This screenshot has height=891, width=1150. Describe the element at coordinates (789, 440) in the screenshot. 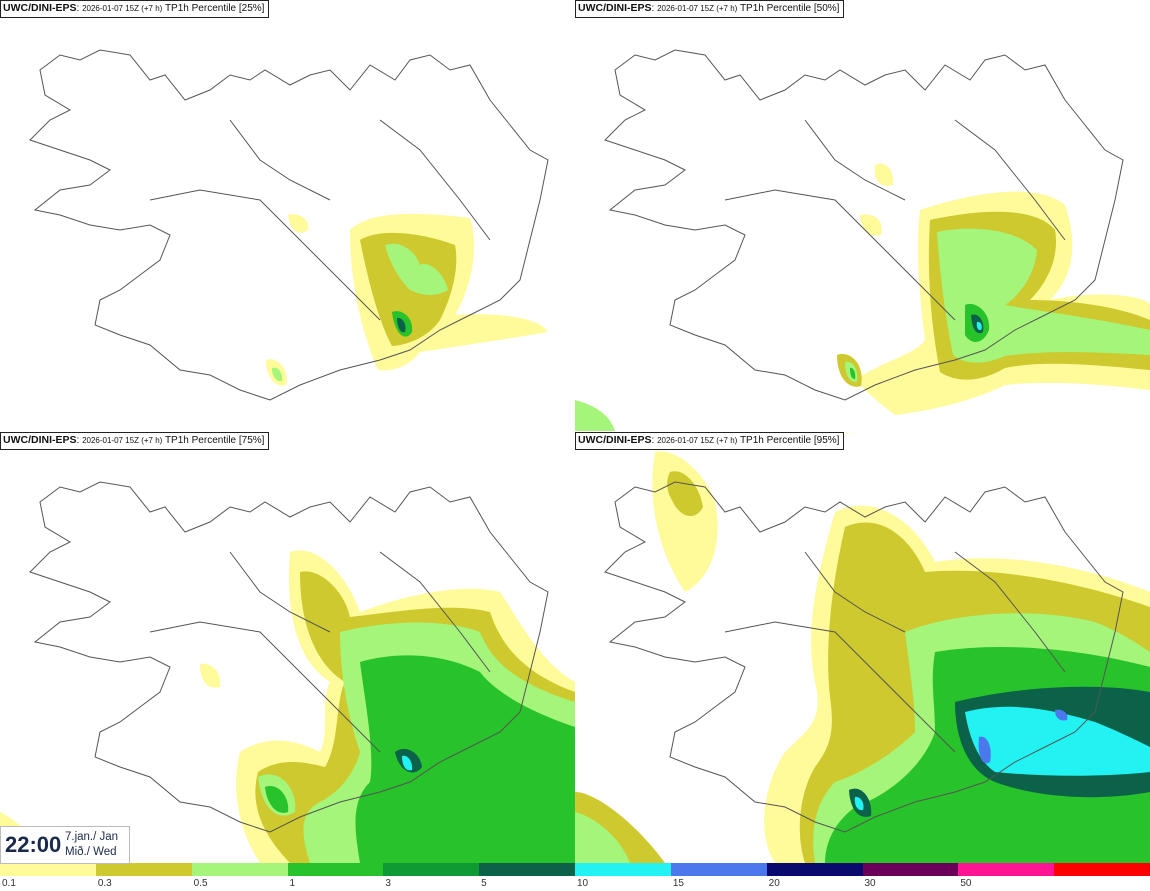

I see `parameter-label: TP1h Percentile [95%]` at that location.